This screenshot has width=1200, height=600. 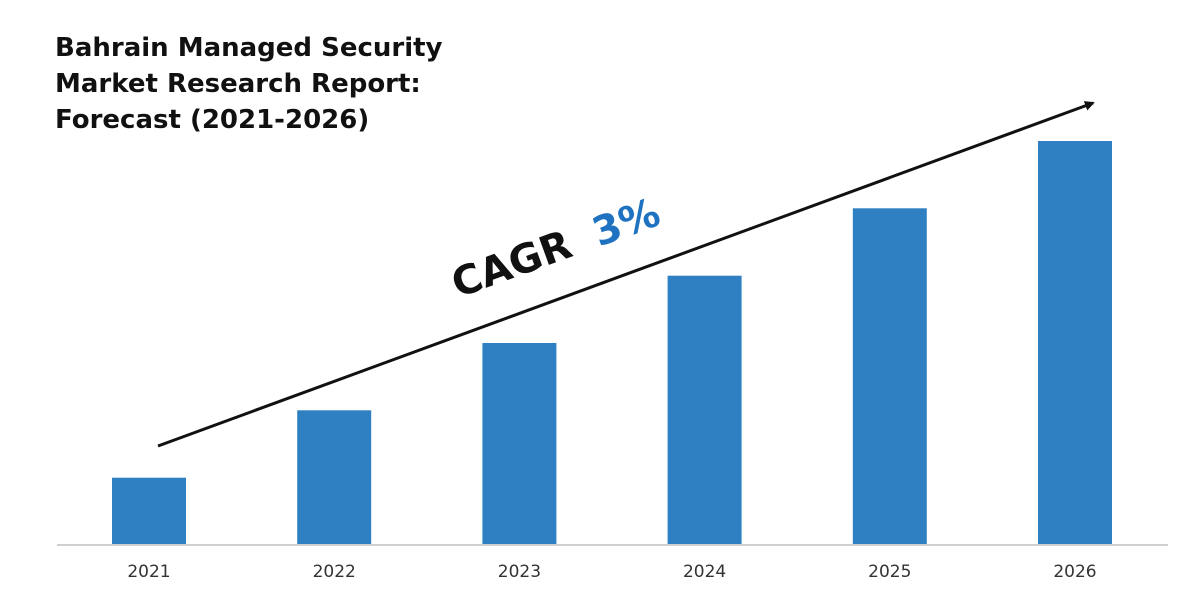 I want to click on x-tick-label-2022: 2022, so click(x=334, y=572).